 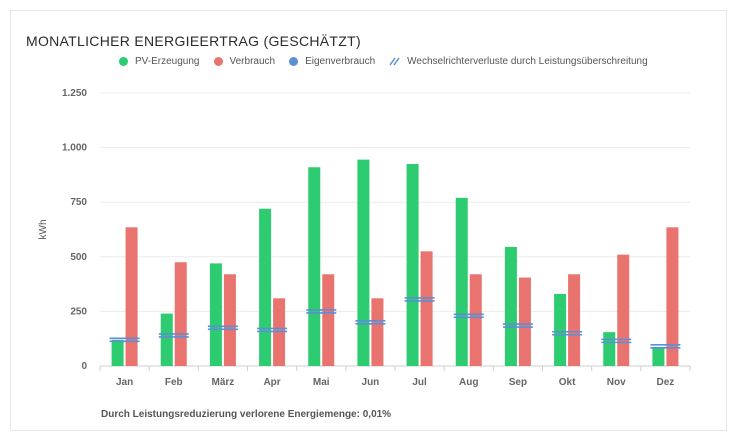 I want to click on x-tick-label: Aug, so click(x=468, y=382).